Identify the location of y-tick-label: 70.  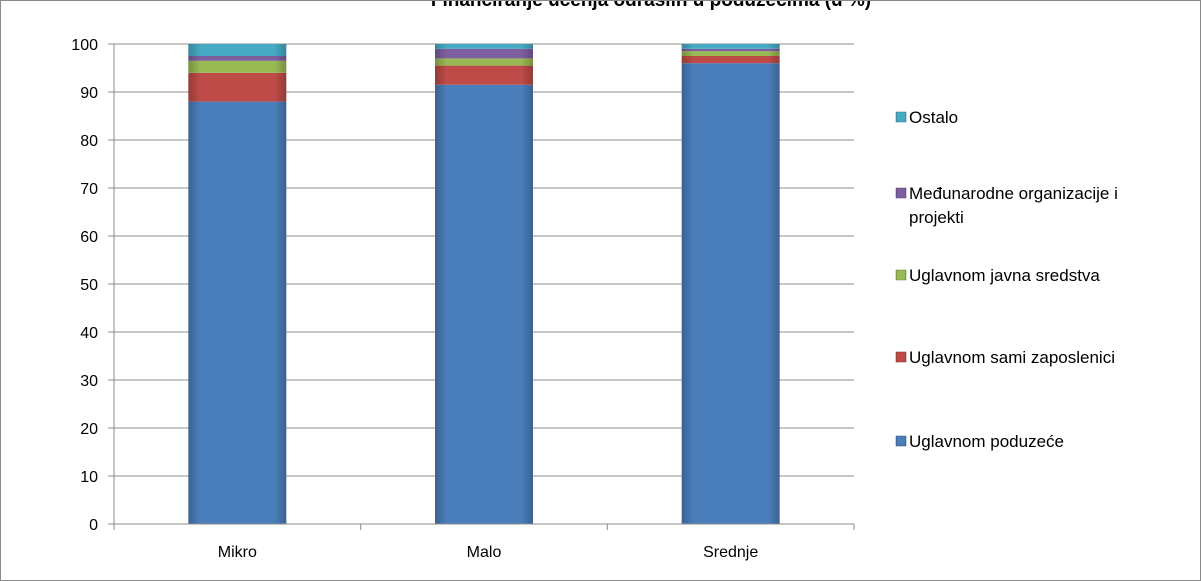
(89, 189).